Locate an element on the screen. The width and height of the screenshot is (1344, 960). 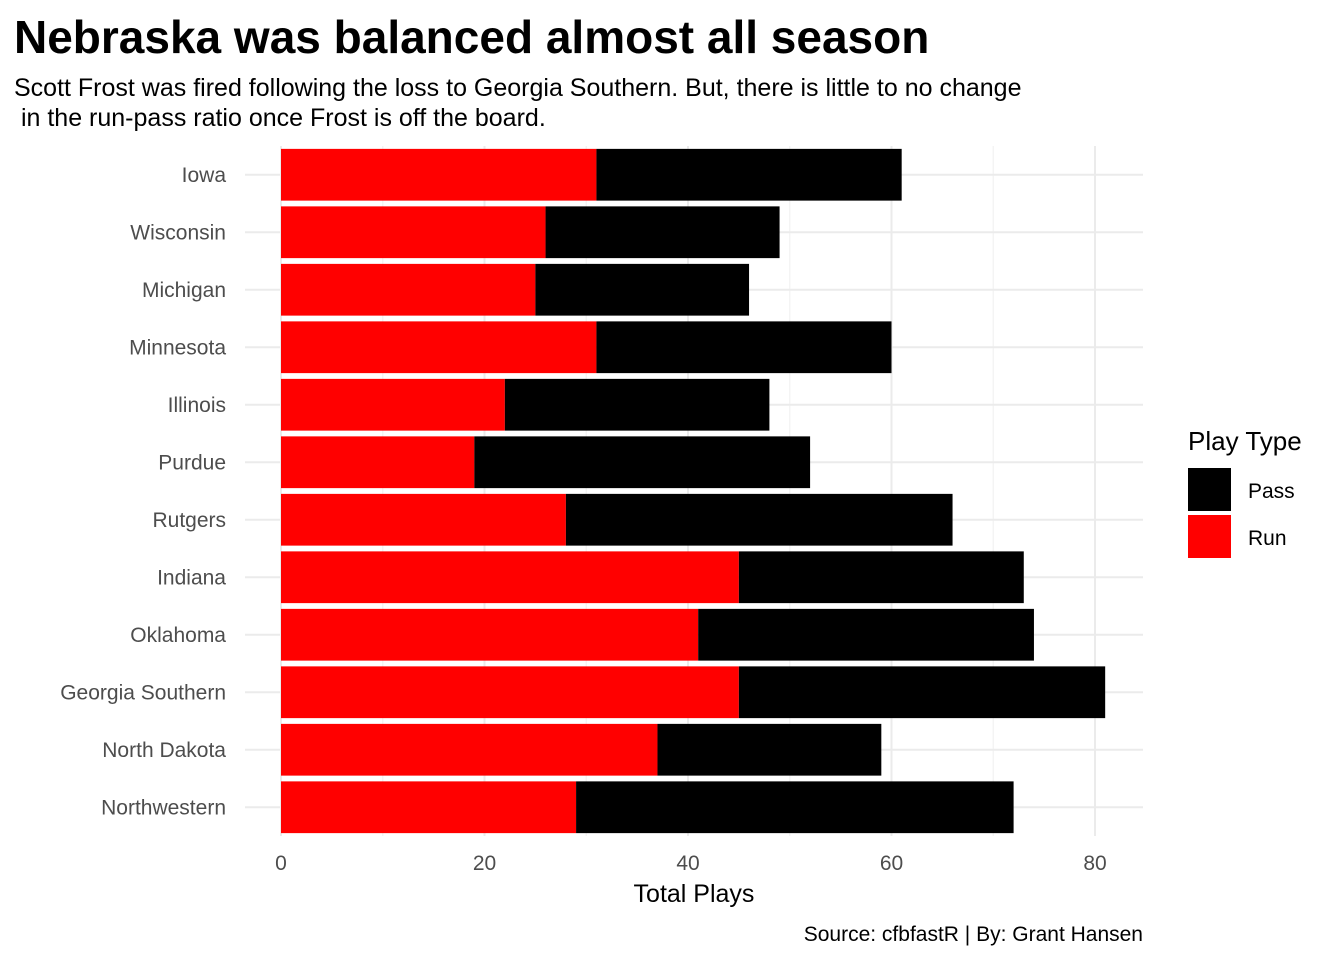
y-tick-label: Northwestern is located at coordinates (163, 807).